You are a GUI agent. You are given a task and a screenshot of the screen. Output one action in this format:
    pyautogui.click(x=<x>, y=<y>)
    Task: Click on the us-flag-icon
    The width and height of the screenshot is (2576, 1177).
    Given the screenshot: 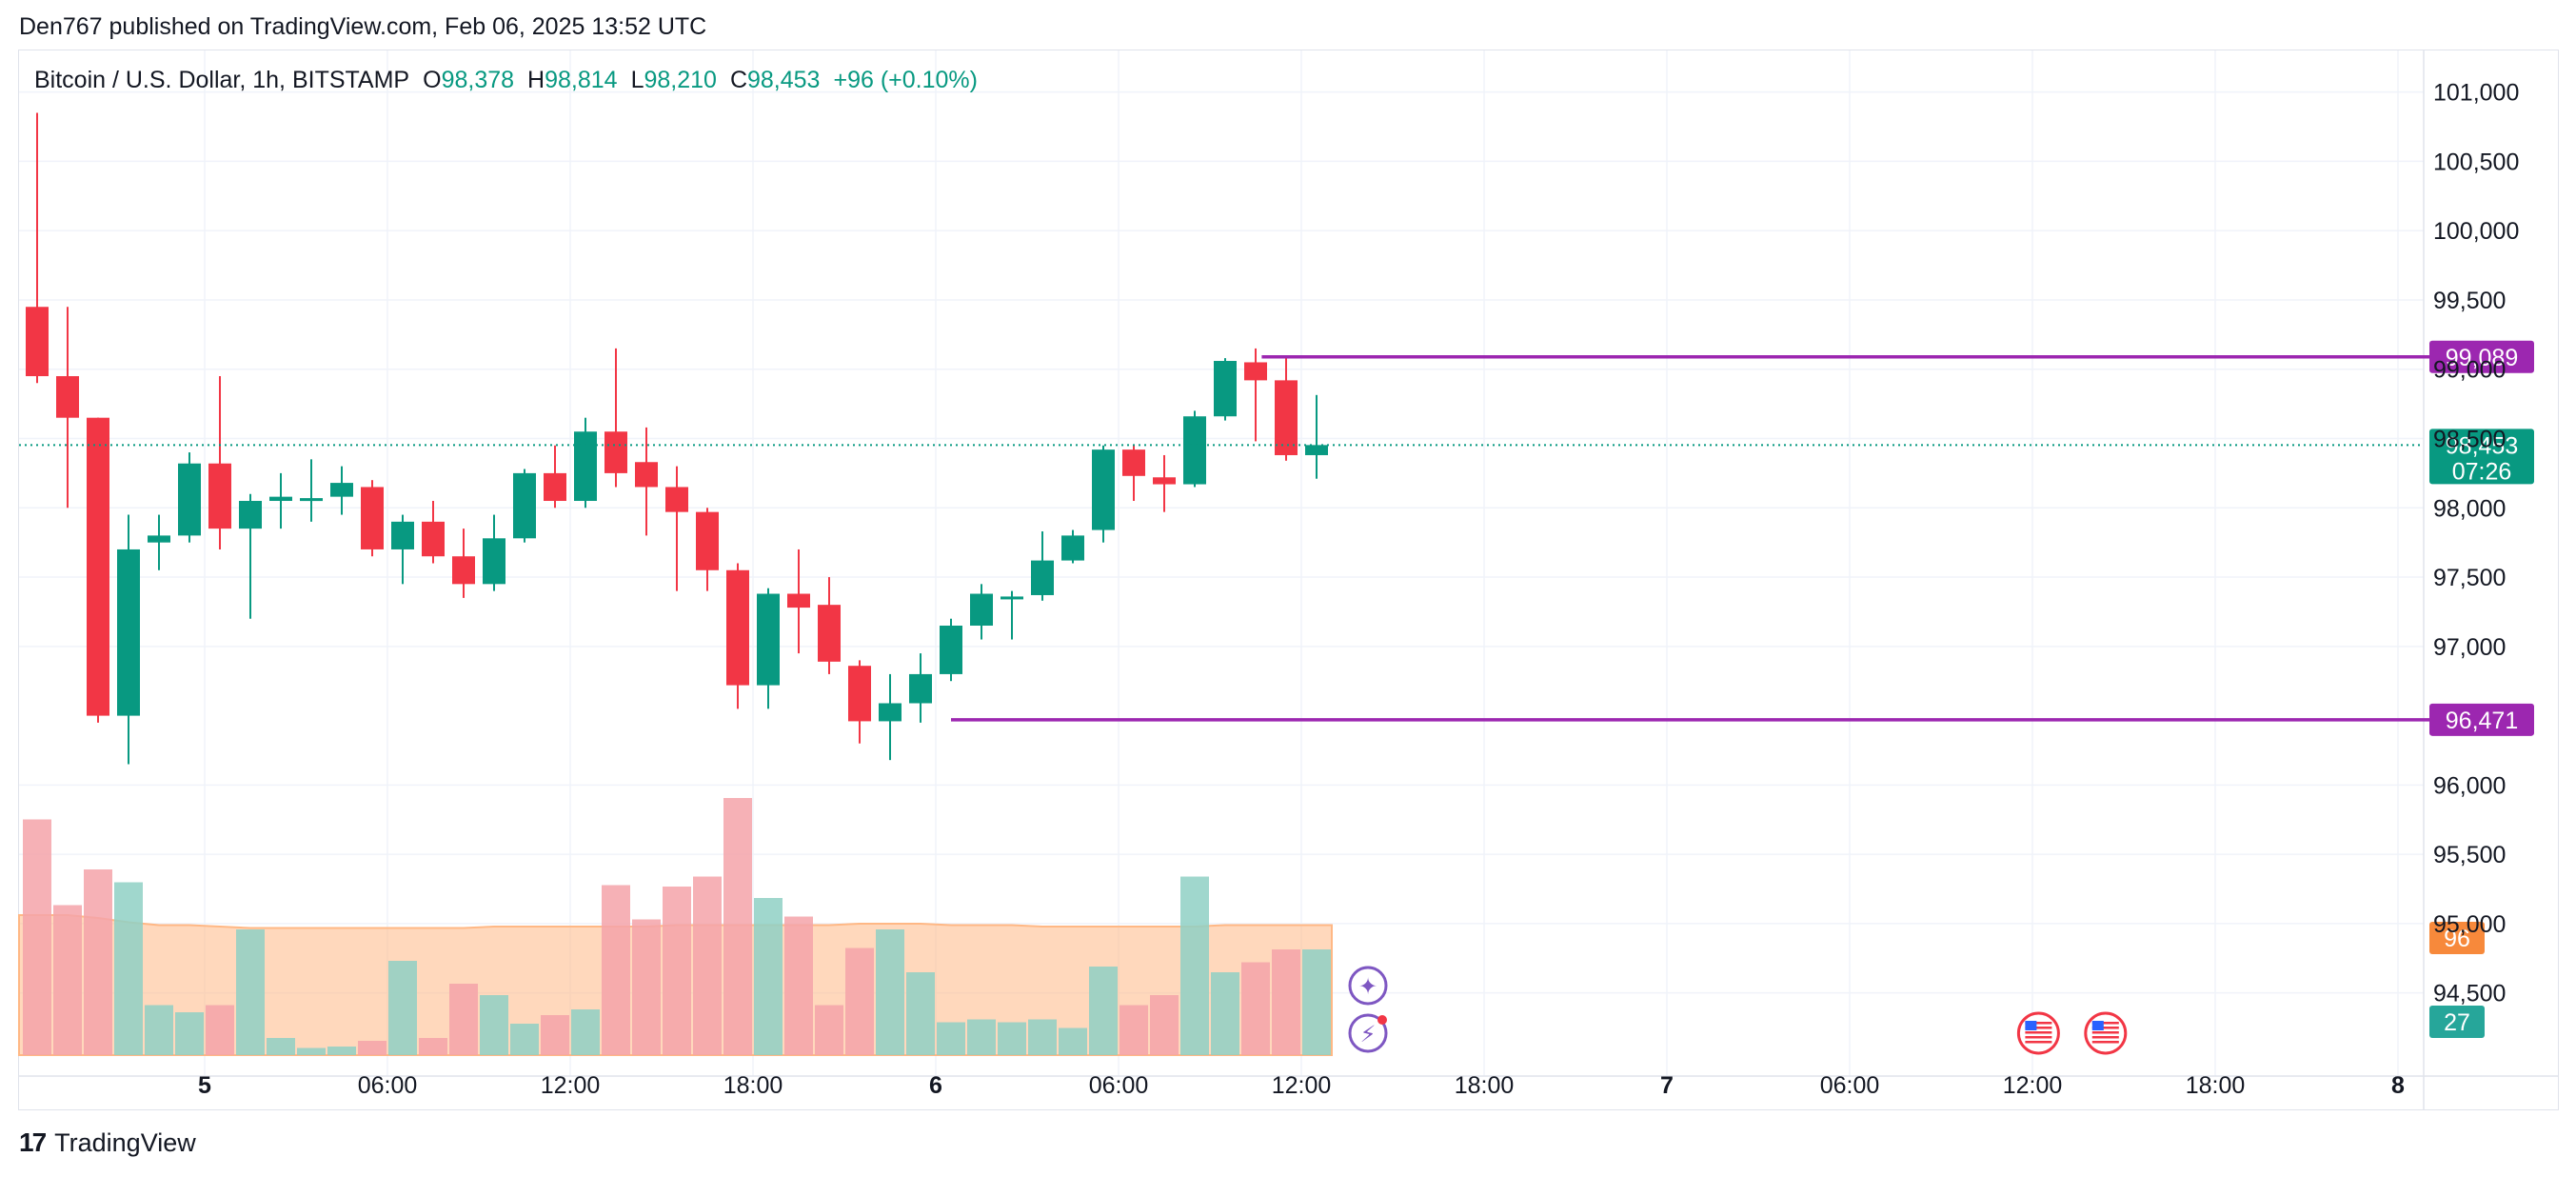 What is the action you would take?
    pyautogui.click(x=2038, y=1033)
    